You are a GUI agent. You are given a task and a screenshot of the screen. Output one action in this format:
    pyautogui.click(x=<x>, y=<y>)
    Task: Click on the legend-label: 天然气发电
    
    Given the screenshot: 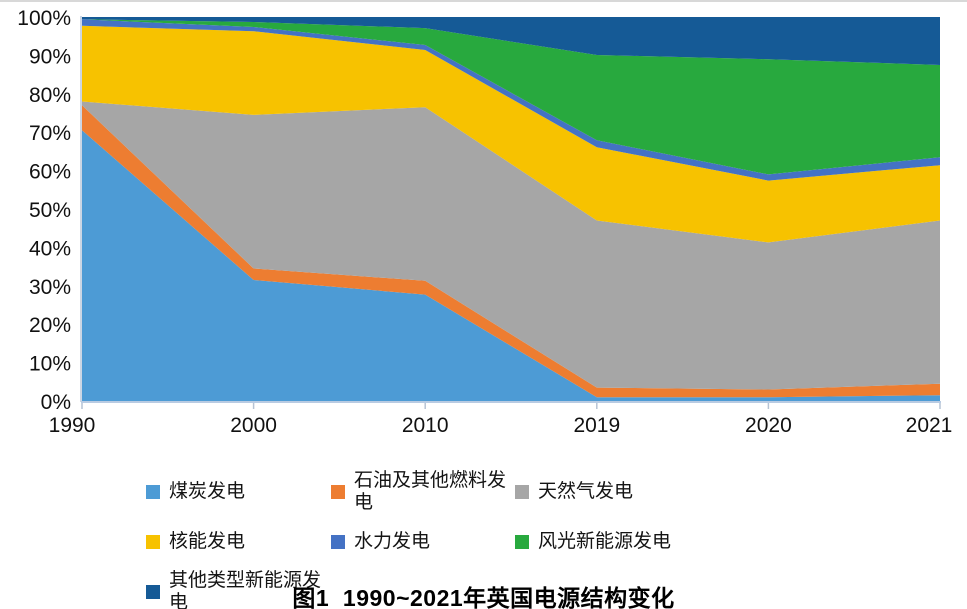 What is the action you would take?
    pyautogui.click(x=586, y=491)
    